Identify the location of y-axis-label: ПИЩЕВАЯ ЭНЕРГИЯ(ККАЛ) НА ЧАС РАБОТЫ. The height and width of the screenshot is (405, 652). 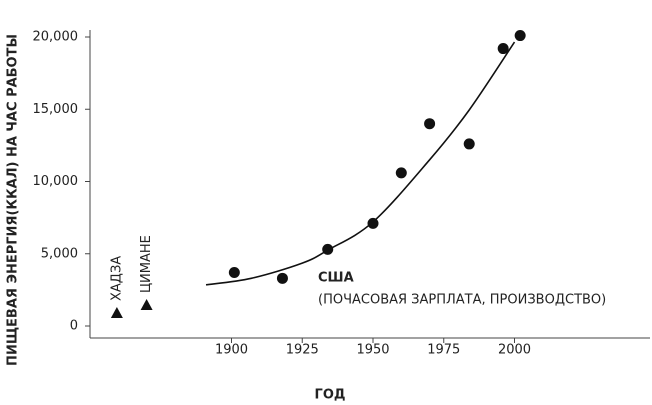
(13, 200).